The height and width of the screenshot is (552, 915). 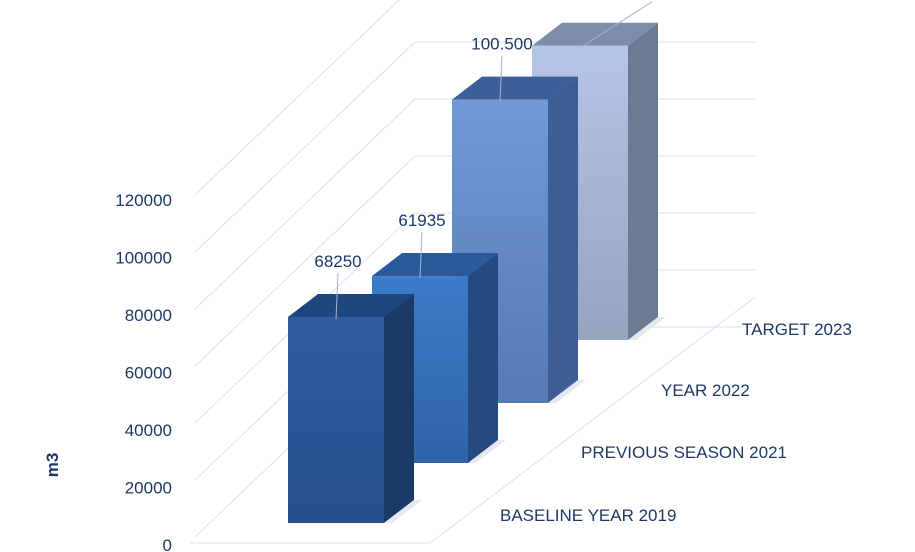 I want to click on y-axis: 0 20000 40000 60000 80000 100000 120000, so click(x=143, y=371).